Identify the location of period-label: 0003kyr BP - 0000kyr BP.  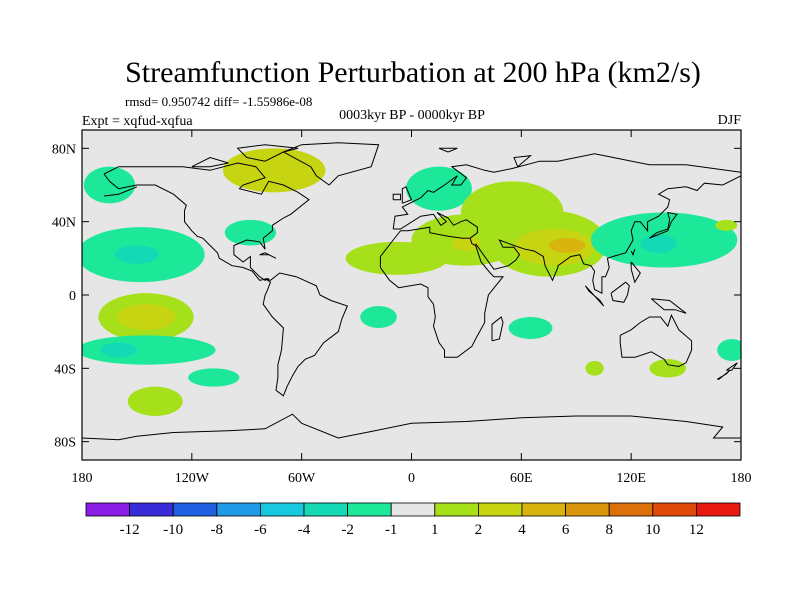
(412, 115).